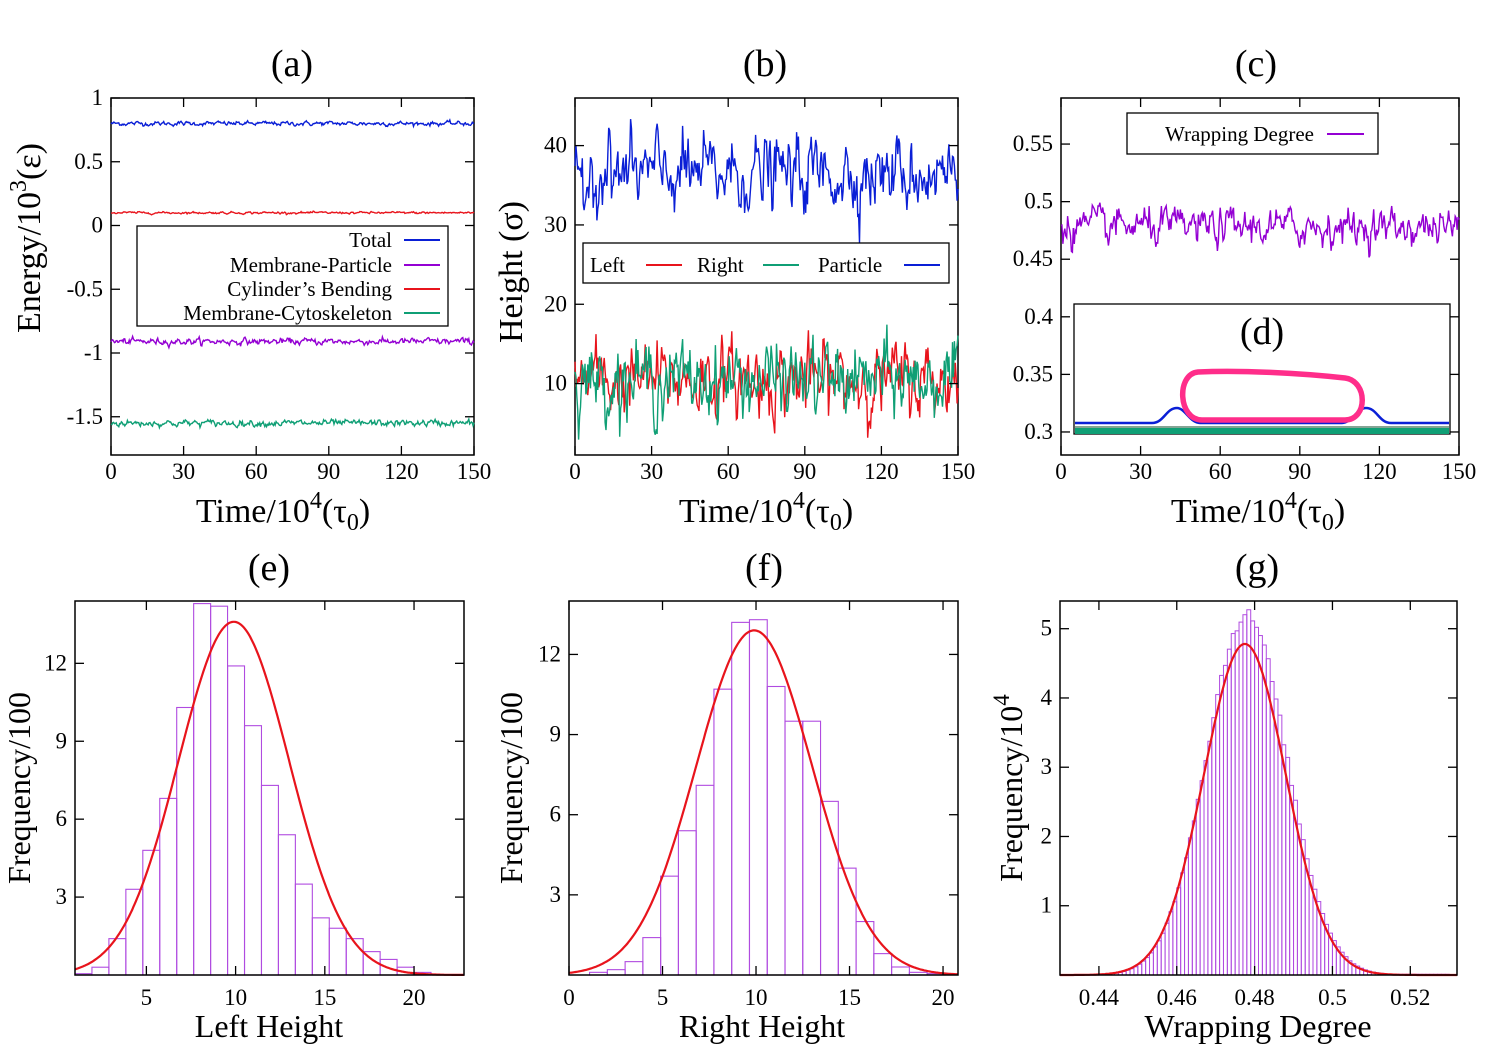 This screenshot has width=1495, height=1047. I want to click on panel-a-frame, so click(292, 276).